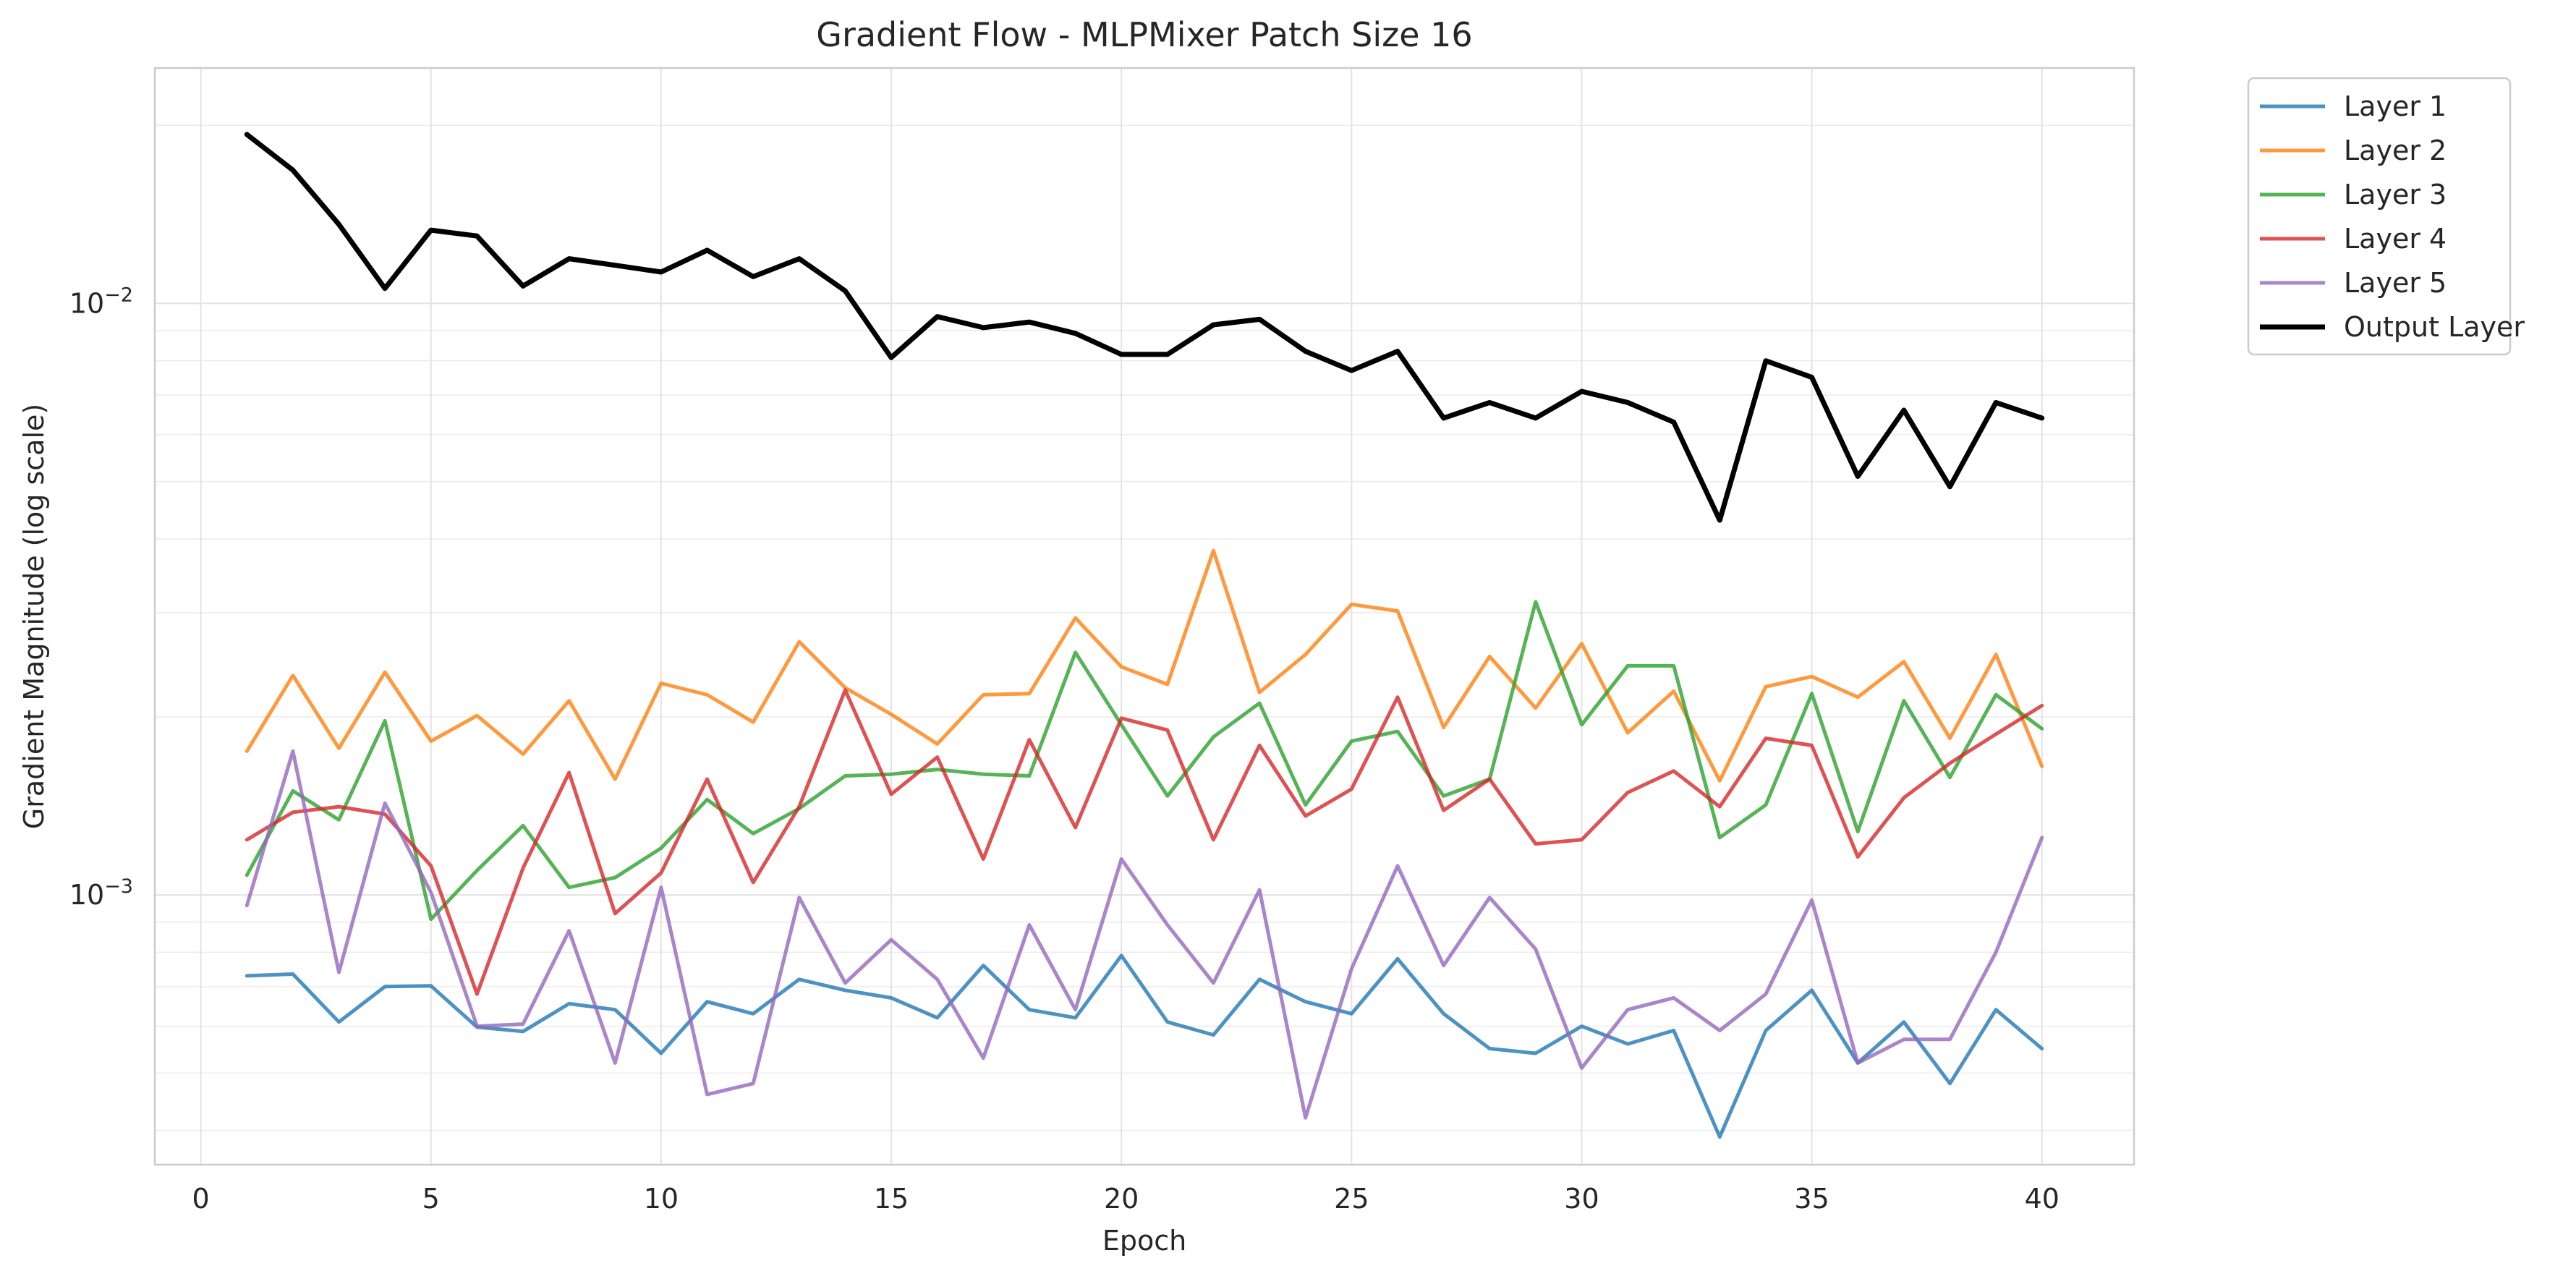 The height and width of the screenshot is (1279, 2576). I want to click on y-tick-labels: 10⁻³ 10⁻², so click(101, 597).